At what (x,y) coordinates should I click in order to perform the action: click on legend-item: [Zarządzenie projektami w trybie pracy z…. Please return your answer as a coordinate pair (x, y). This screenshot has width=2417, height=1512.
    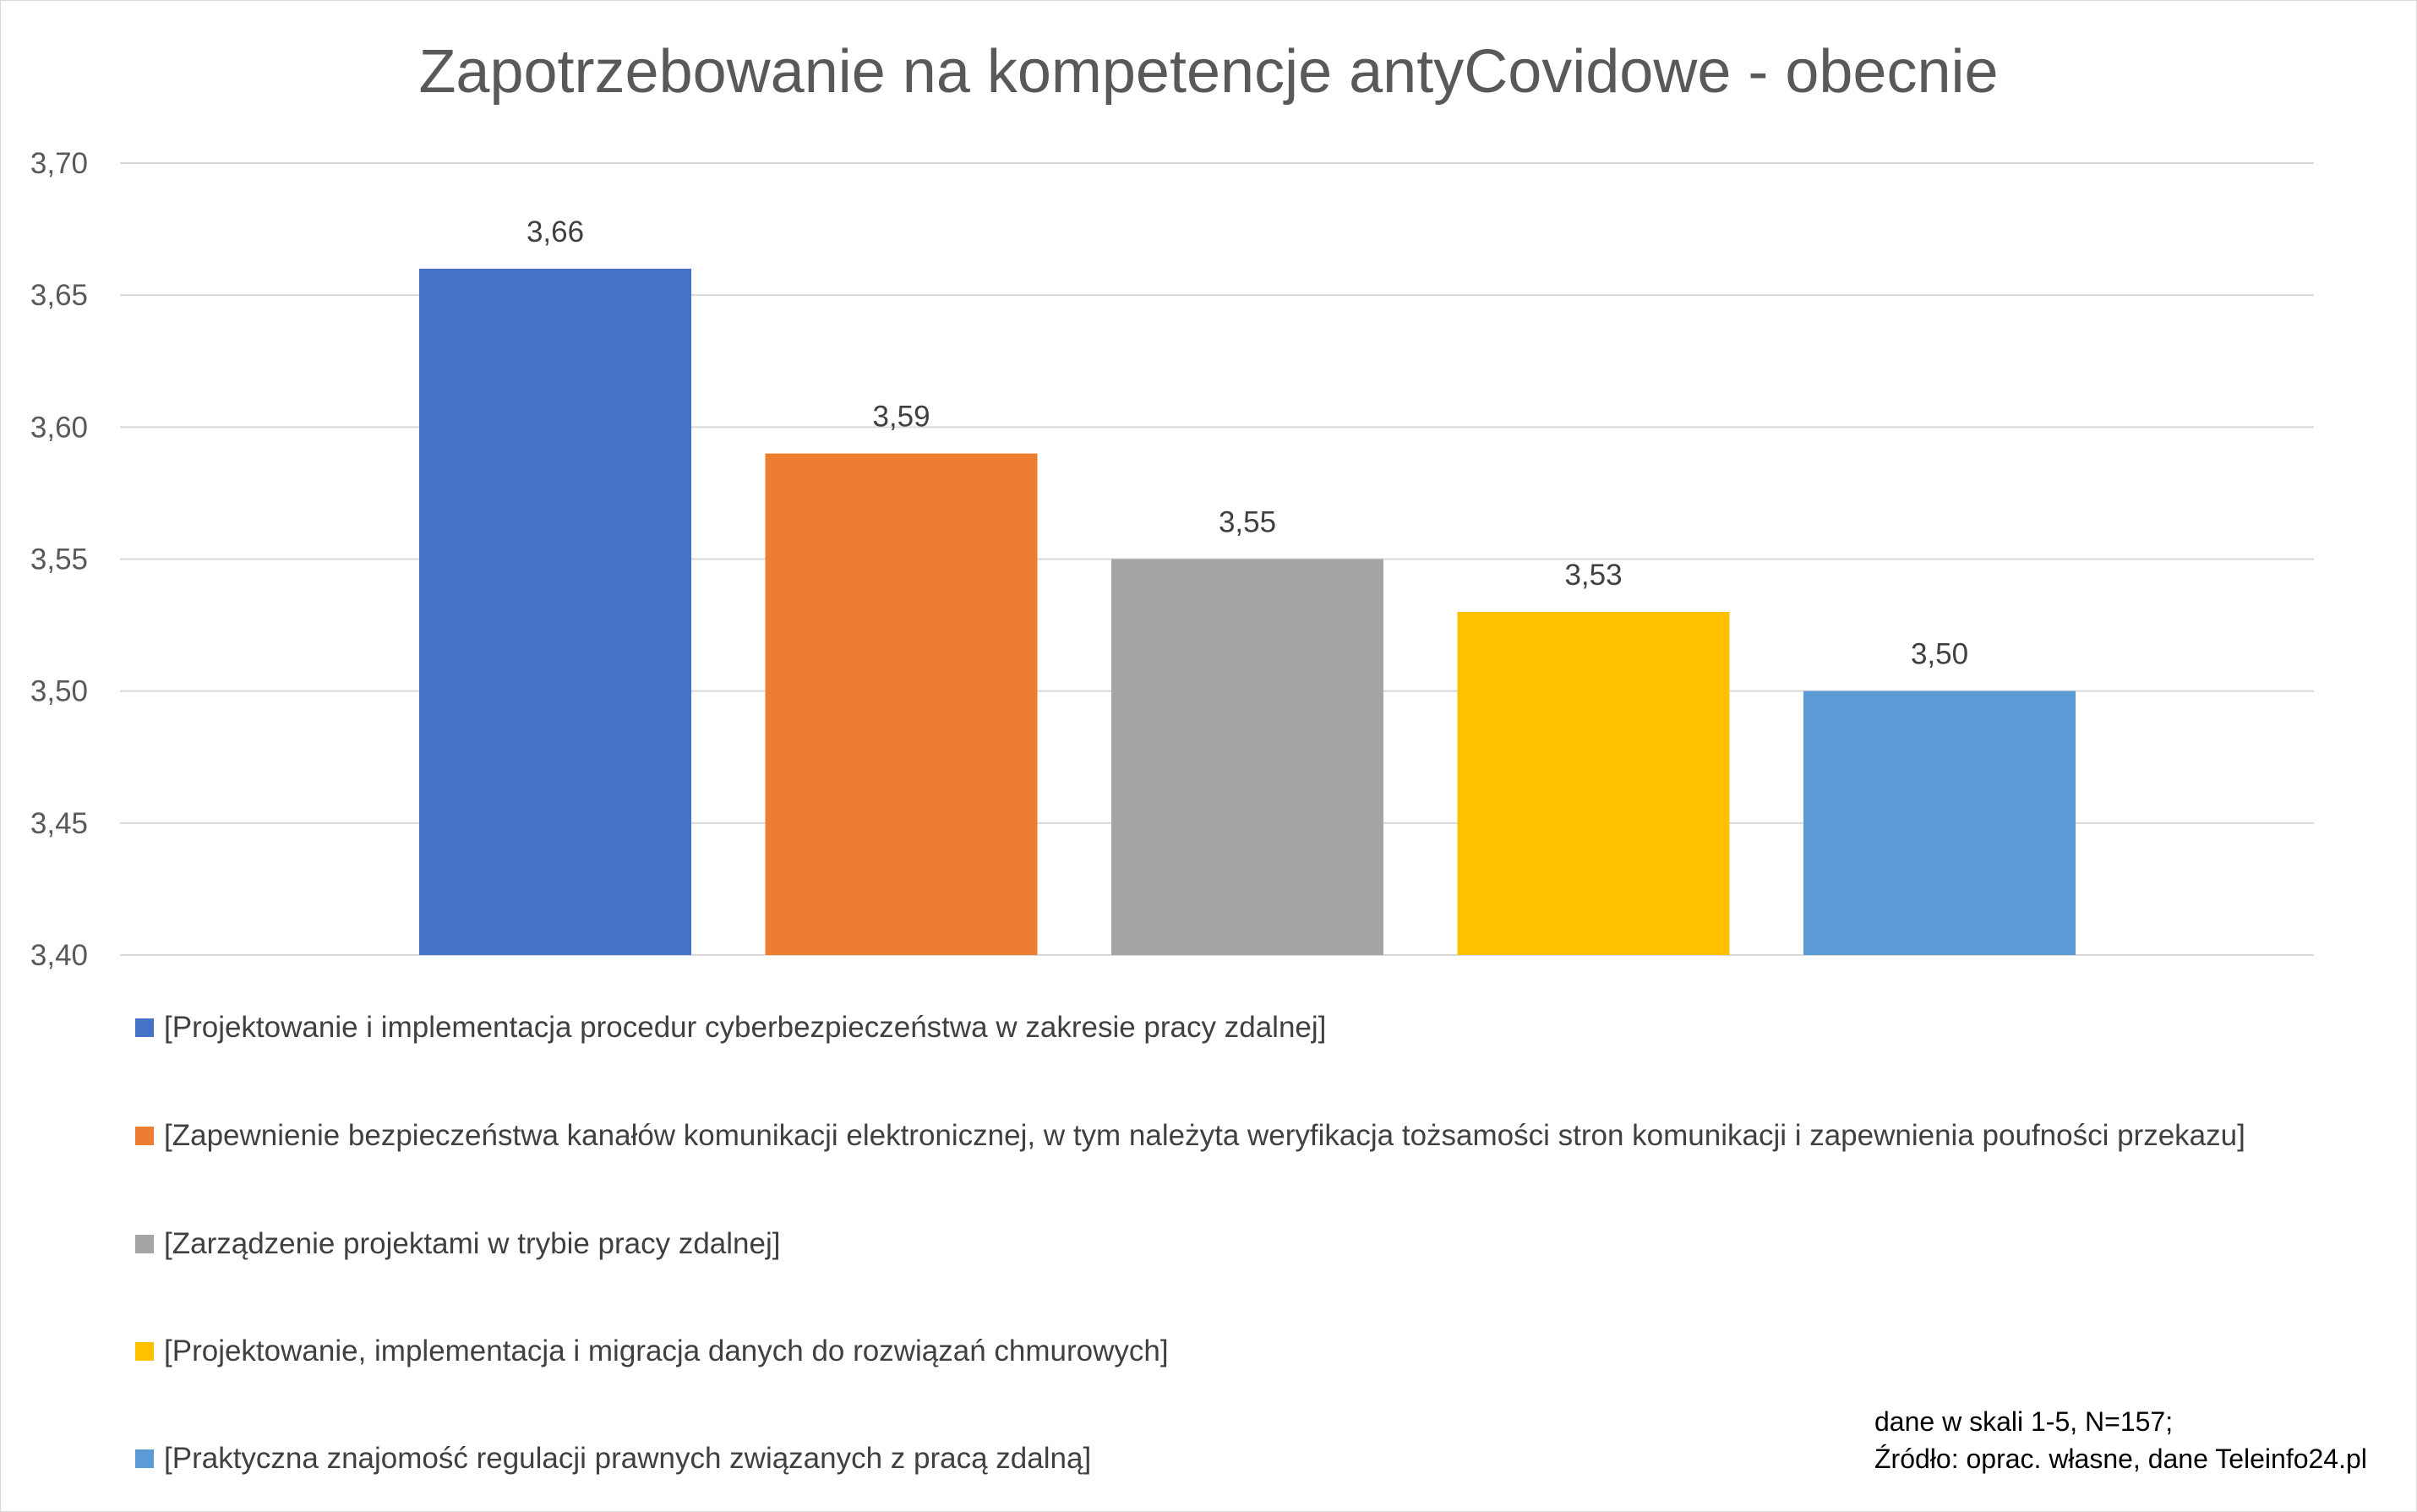
    Looking at the image, I should click on (1217, 1244).